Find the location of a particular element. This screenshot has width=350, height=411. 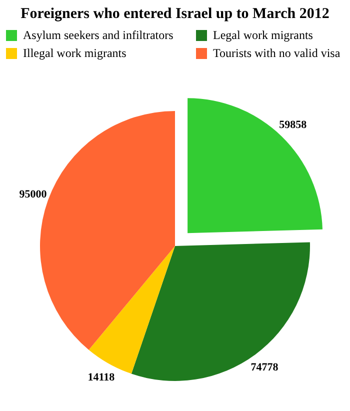

data-label: 14118 is located at coordinates (102, 378).